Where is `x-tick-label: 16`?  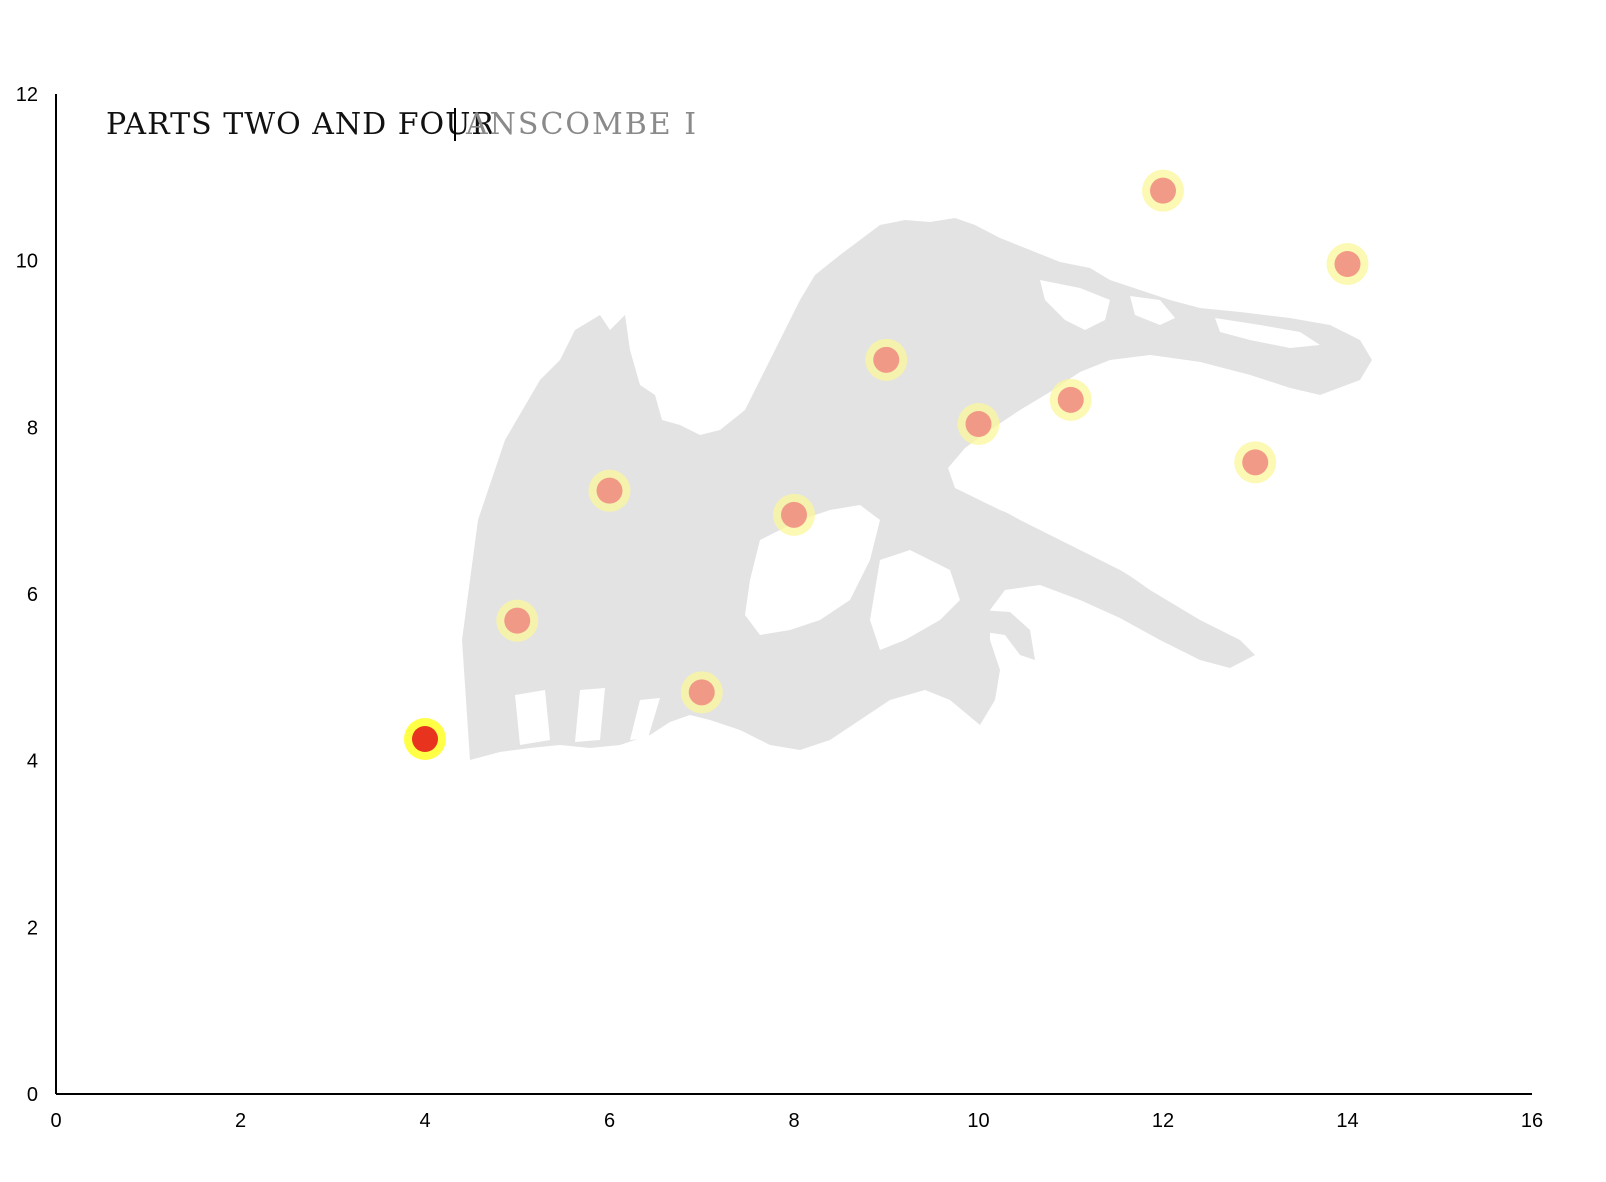 x-tick-label: 16 is located at coordinates (1532, 1121).